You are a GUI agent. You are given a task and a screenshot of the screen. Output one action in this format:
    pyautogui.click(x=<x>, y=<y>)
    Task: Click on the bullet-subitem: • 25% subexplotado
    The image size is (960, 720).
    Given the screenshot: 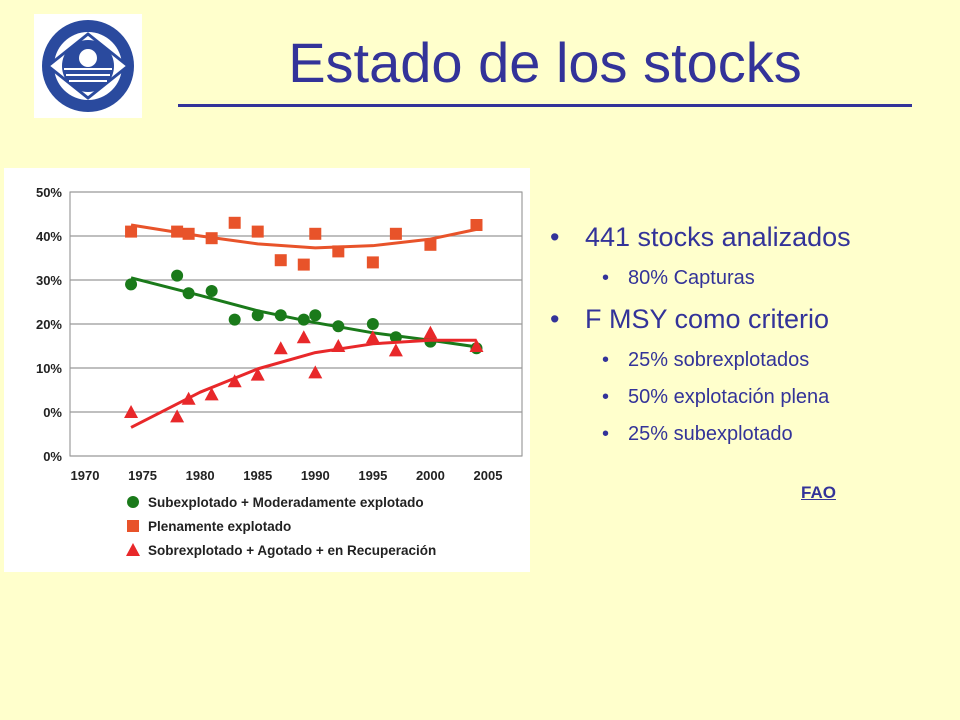 What is the action you would take?
    pyautogui.click(x=697, y=434)
    